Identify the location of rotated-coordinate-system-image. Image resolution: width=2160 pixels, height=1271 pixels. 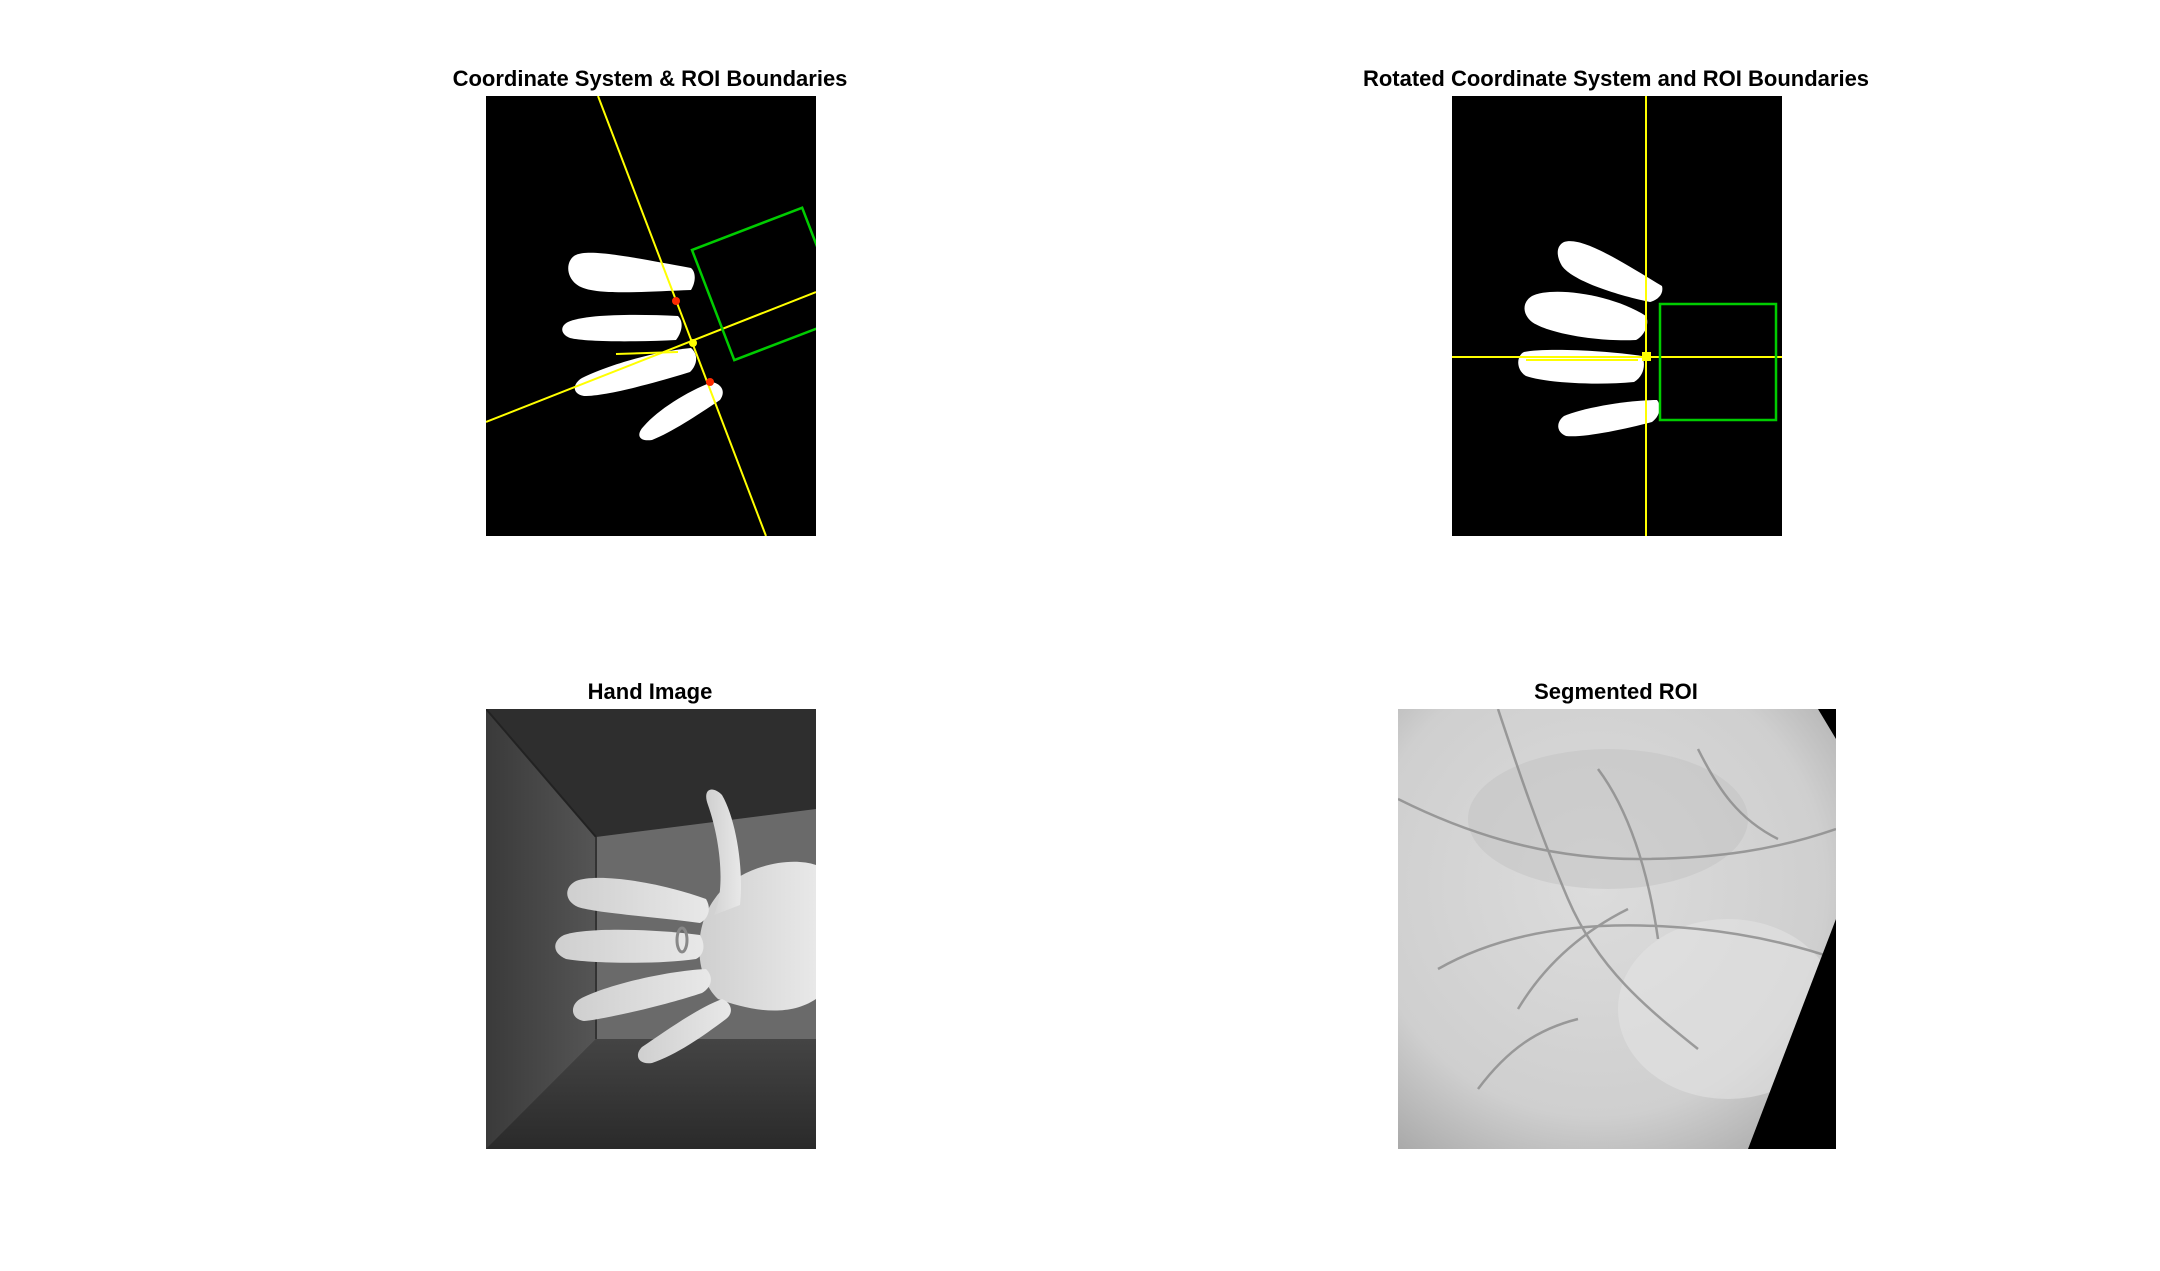
(1617, 316).